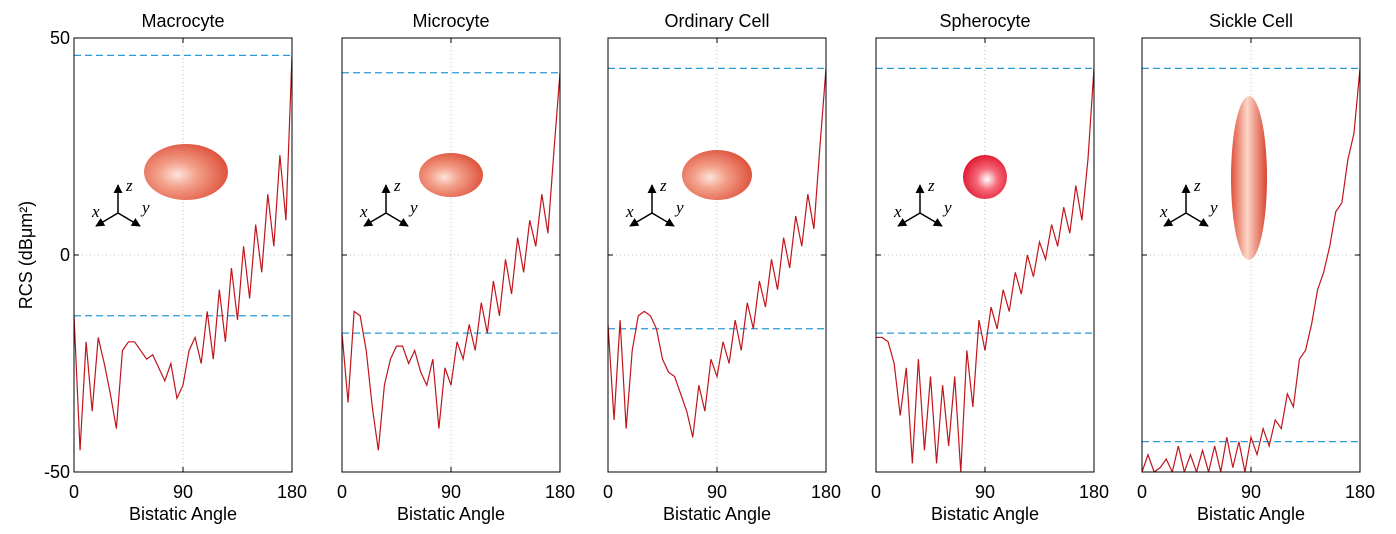  I want to click on panel-title: Ordinary Cell, so click(716, 21).